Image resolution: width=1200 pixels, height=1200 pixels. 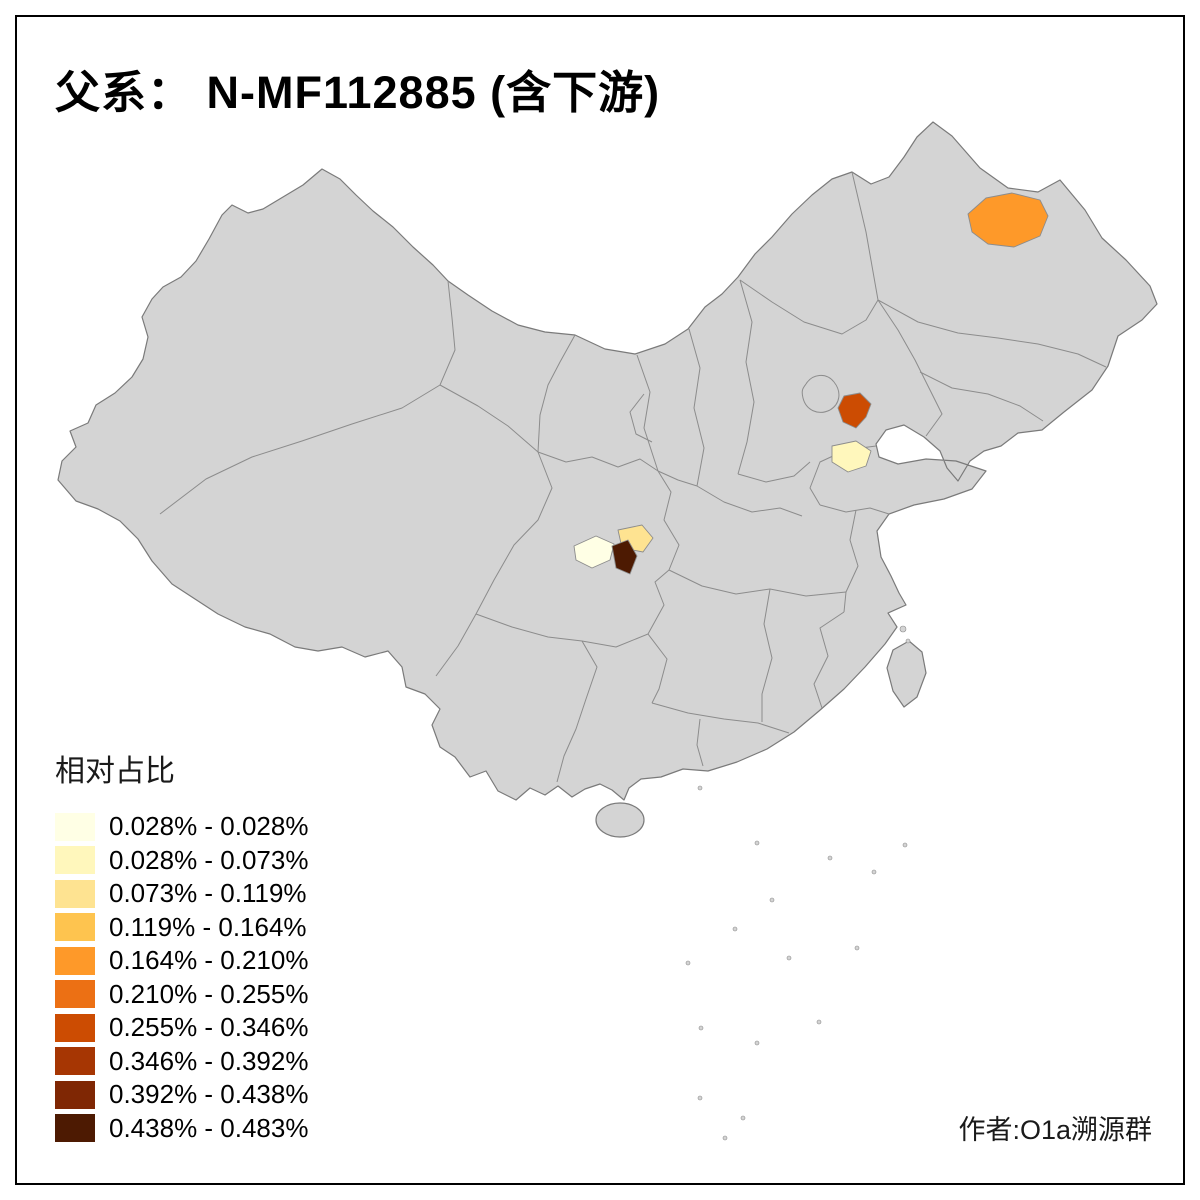 I want to click on legend-item: 0.392% - 0.438%, so click(x=181, y=1095).